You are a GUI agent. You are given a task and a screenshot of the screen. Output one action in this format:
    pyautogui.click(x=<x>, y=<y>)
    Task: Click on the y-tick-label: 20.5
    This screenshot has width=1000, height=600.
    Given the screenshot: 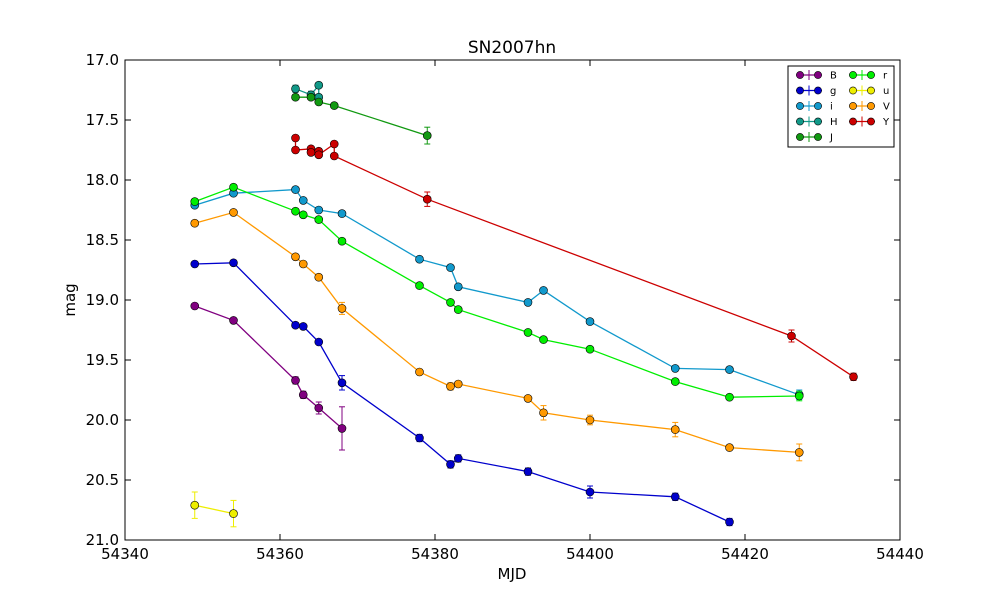 What is the action you would take?
    pyautogui.click(x=102, y=480)
    